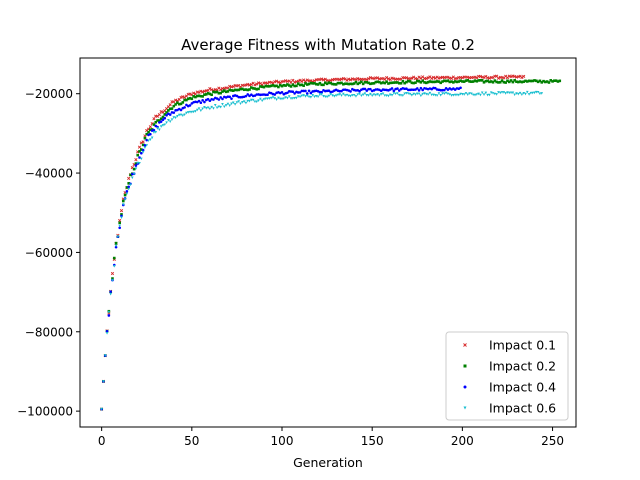 Image resolution: width=640 pixels, height=480 pixels. Describe the element at coordinates (465, 387) in the screenshot. I see `legend-marker` at that location.